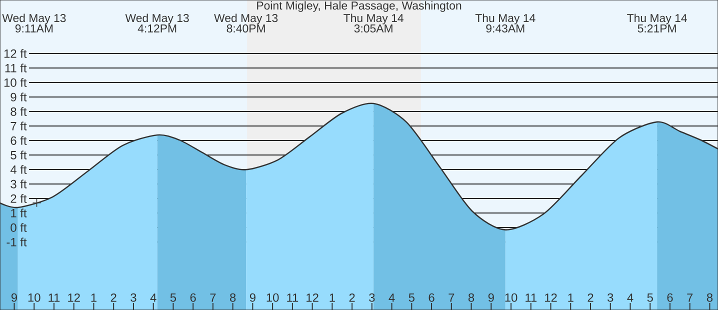 The height and width of the screenshot is (310, 718). I want to click on y-tick-label: 1 ft, so click(19, 213).